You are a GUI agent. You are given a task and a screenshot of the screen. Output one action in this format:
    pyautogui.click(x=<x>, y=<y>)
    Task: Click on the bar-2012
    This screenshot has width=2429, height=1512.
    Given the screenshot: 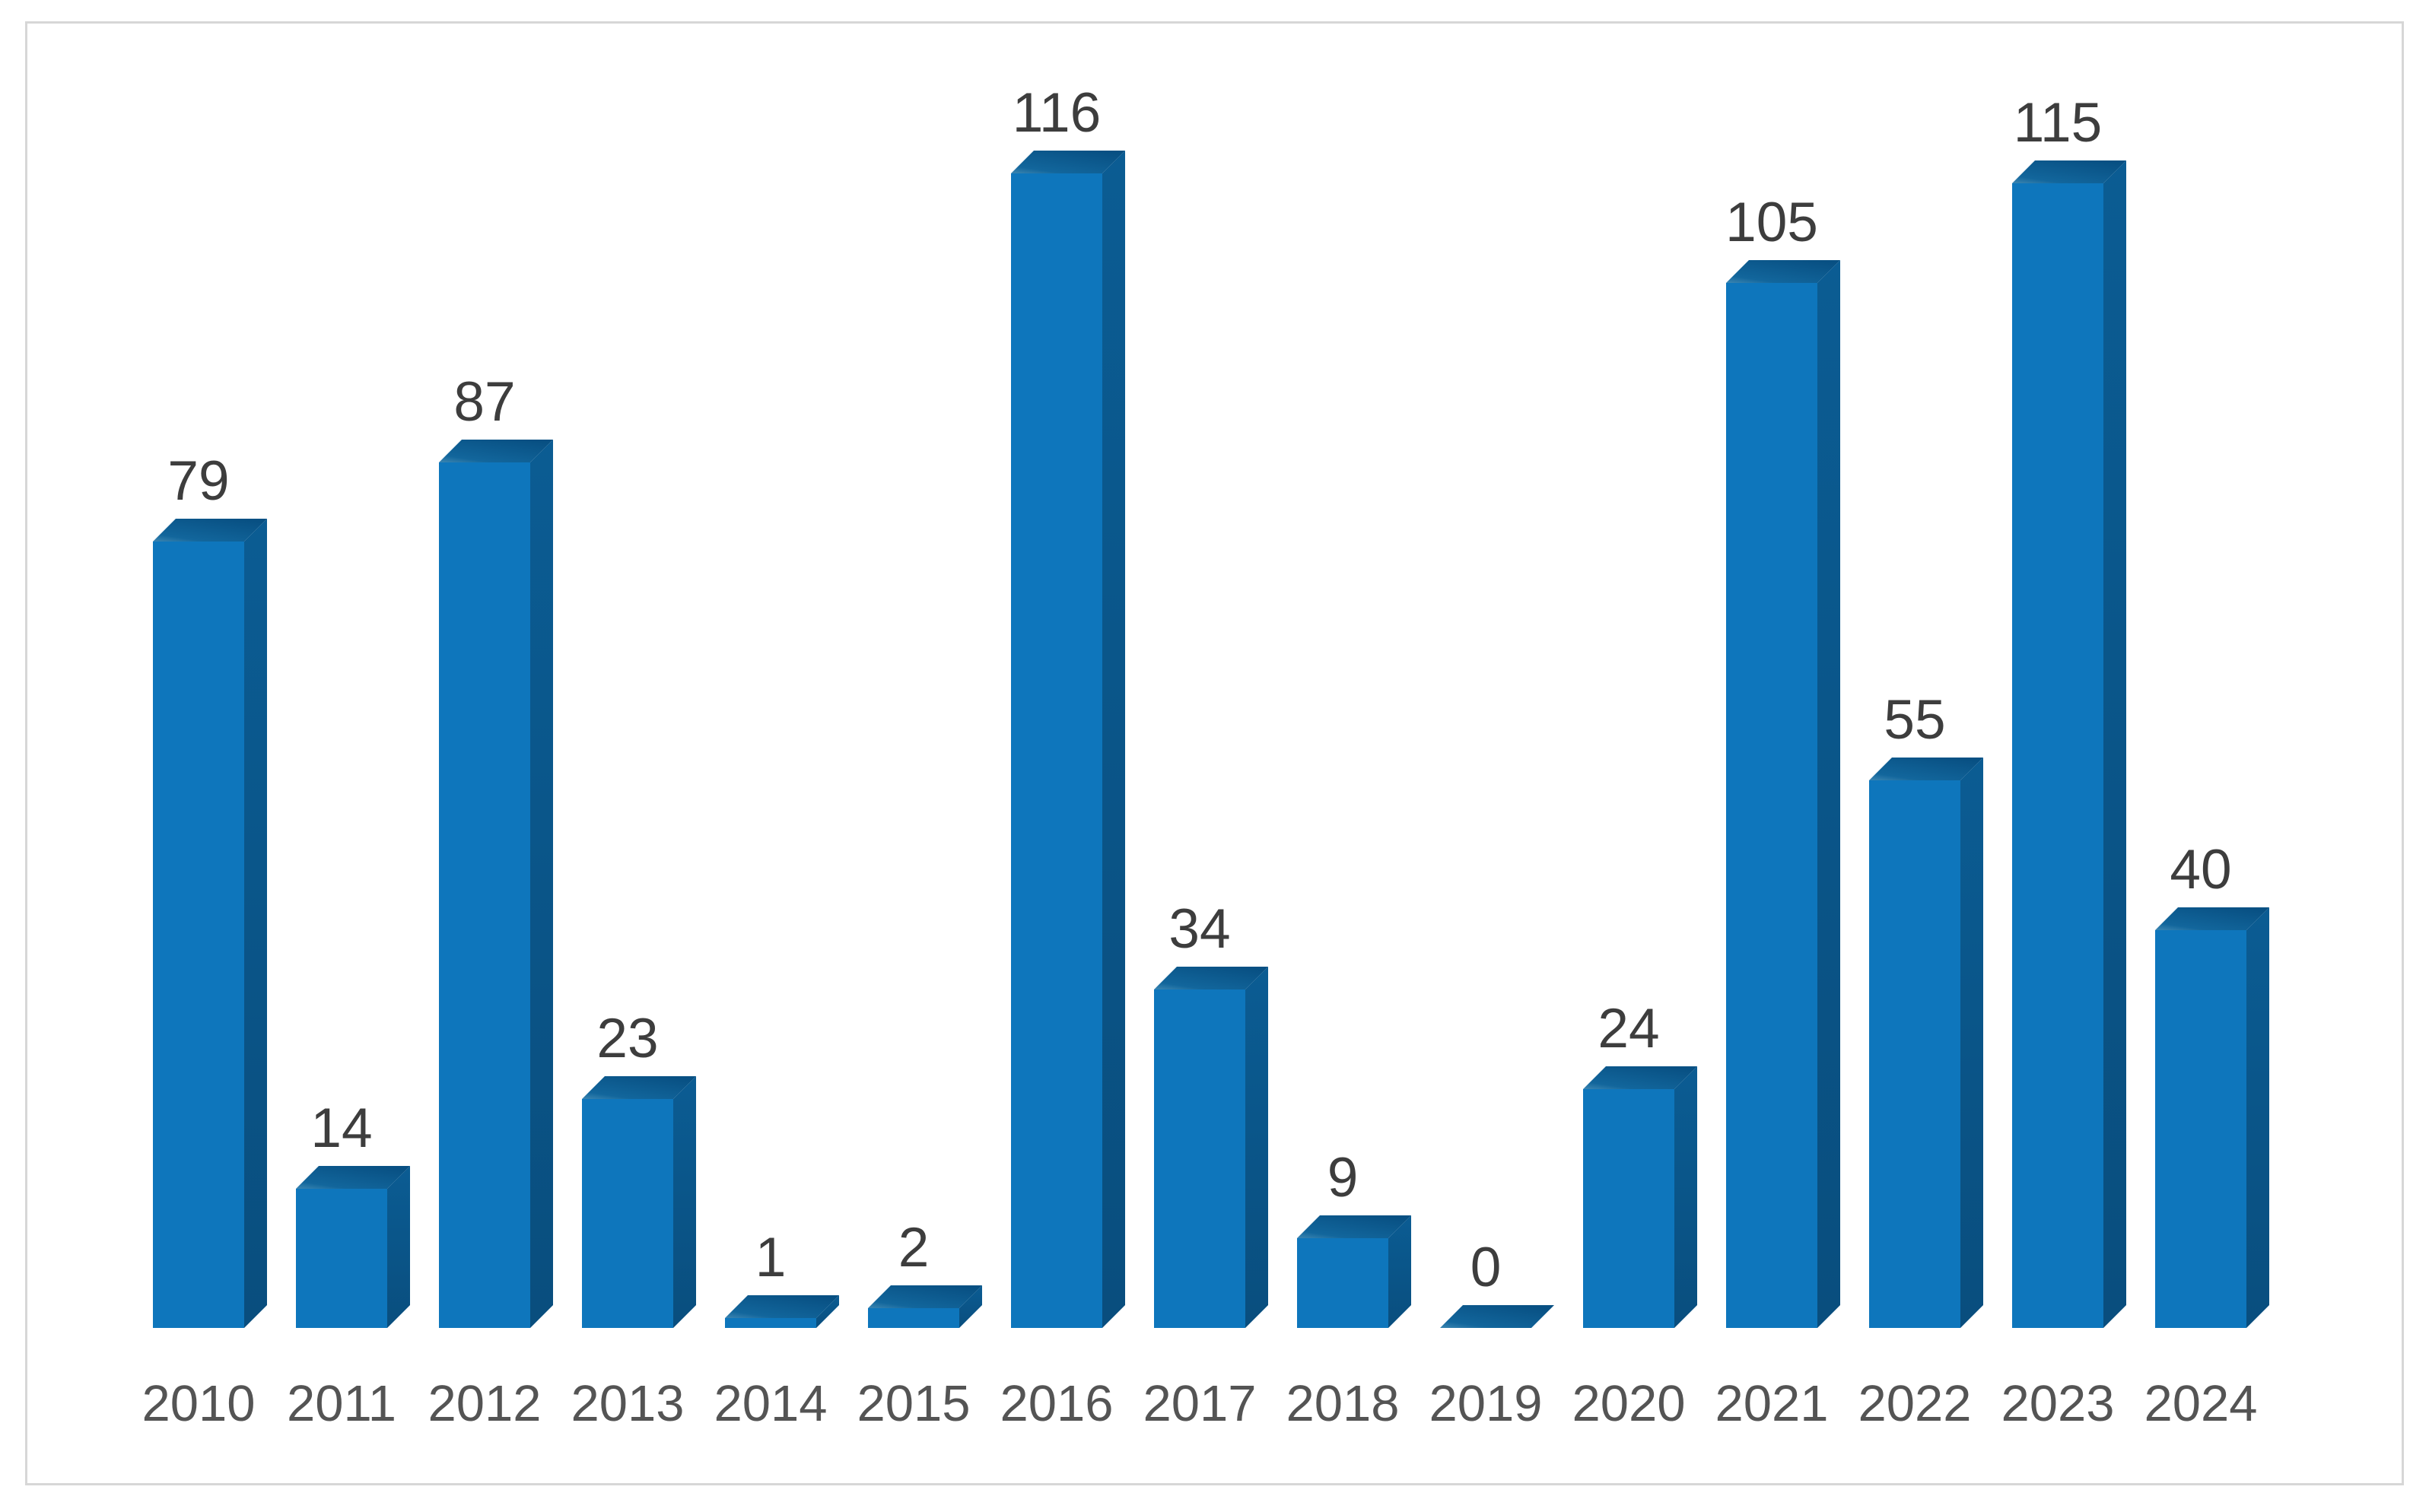 What is the action you would take?
    pyautogui.click(x=496, y=884)
    